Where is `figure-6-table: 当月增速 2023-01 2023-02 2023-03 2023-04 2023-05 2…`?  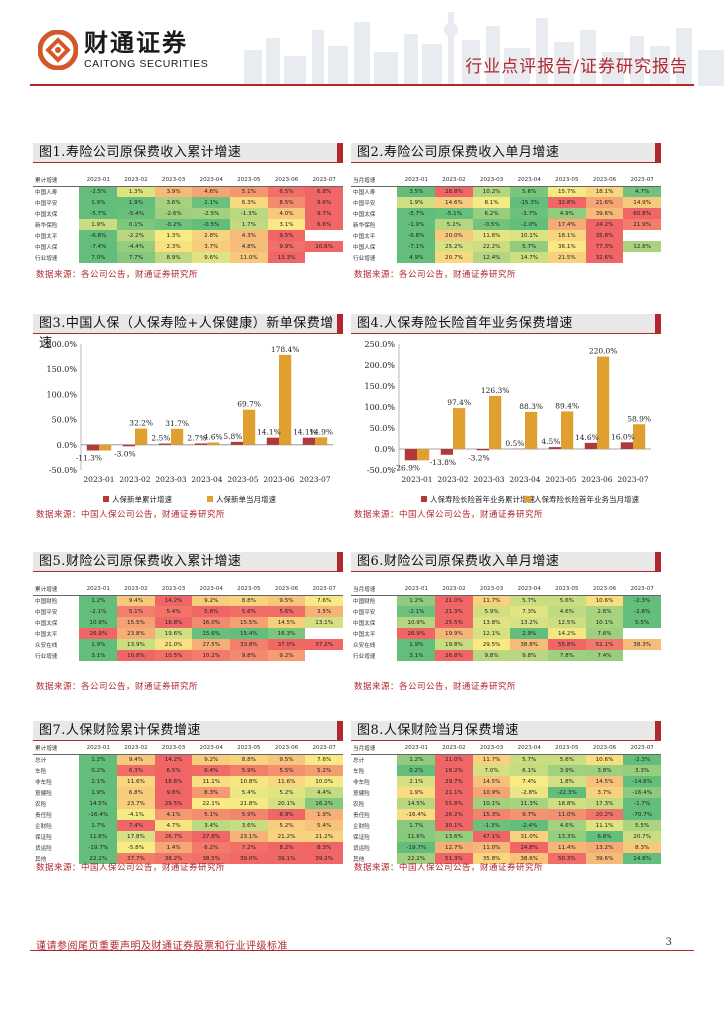 figure-6-table: 当月增速 2023-01 2023-02 2023-03 2023-04 2023-05 2… is located at coordinates (506, 624).